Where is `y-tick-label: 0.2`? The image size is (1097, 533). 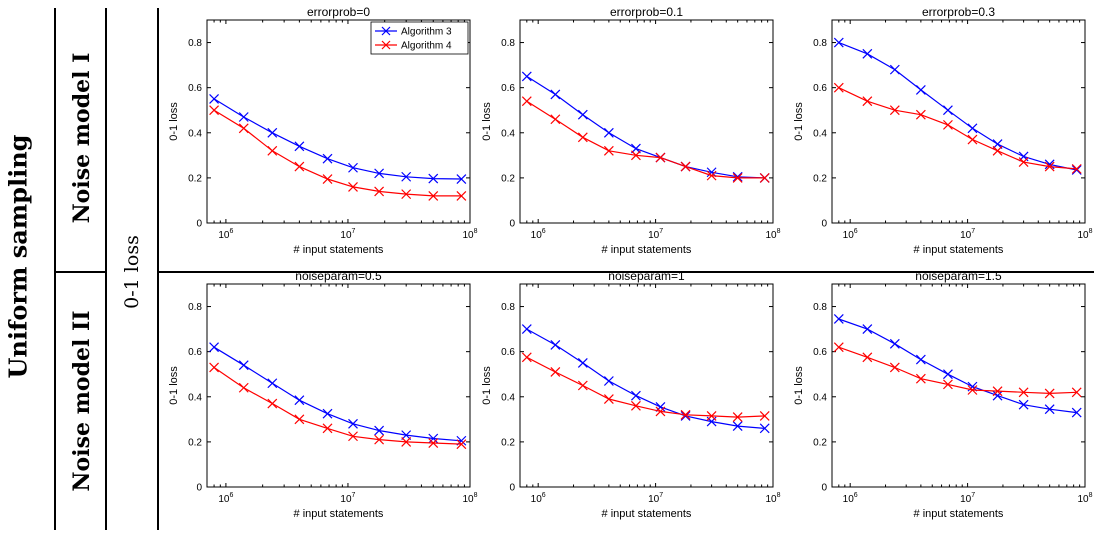
y-tick-label: 0.2 is located at coordinates (508, 442).